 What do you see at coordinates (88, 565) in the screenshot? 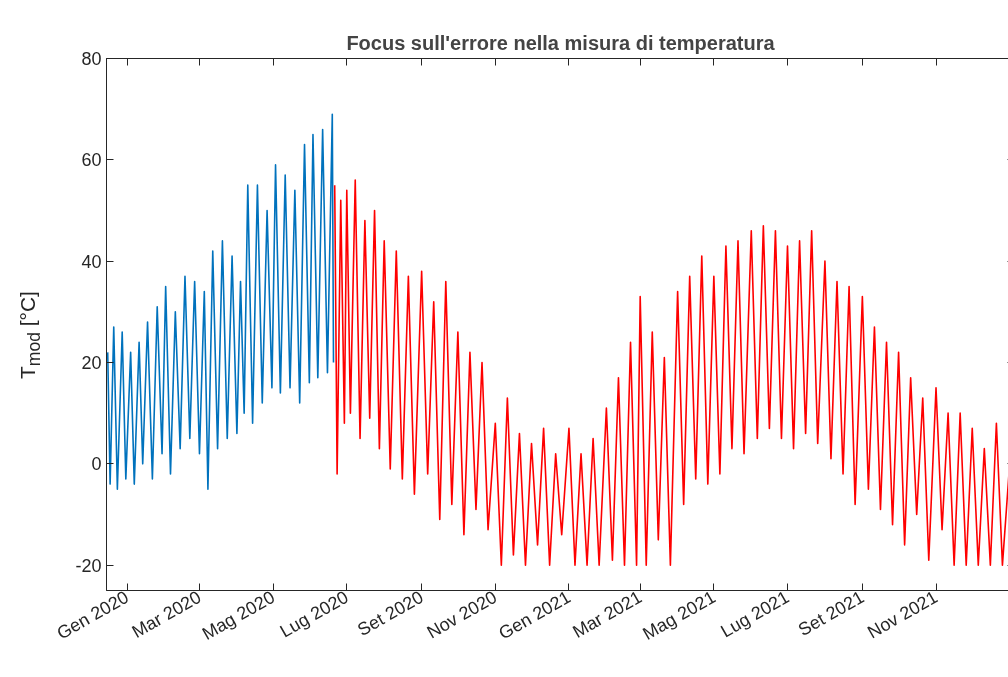
I see `y-tick-label: -20` at bounding box center [88, 565].